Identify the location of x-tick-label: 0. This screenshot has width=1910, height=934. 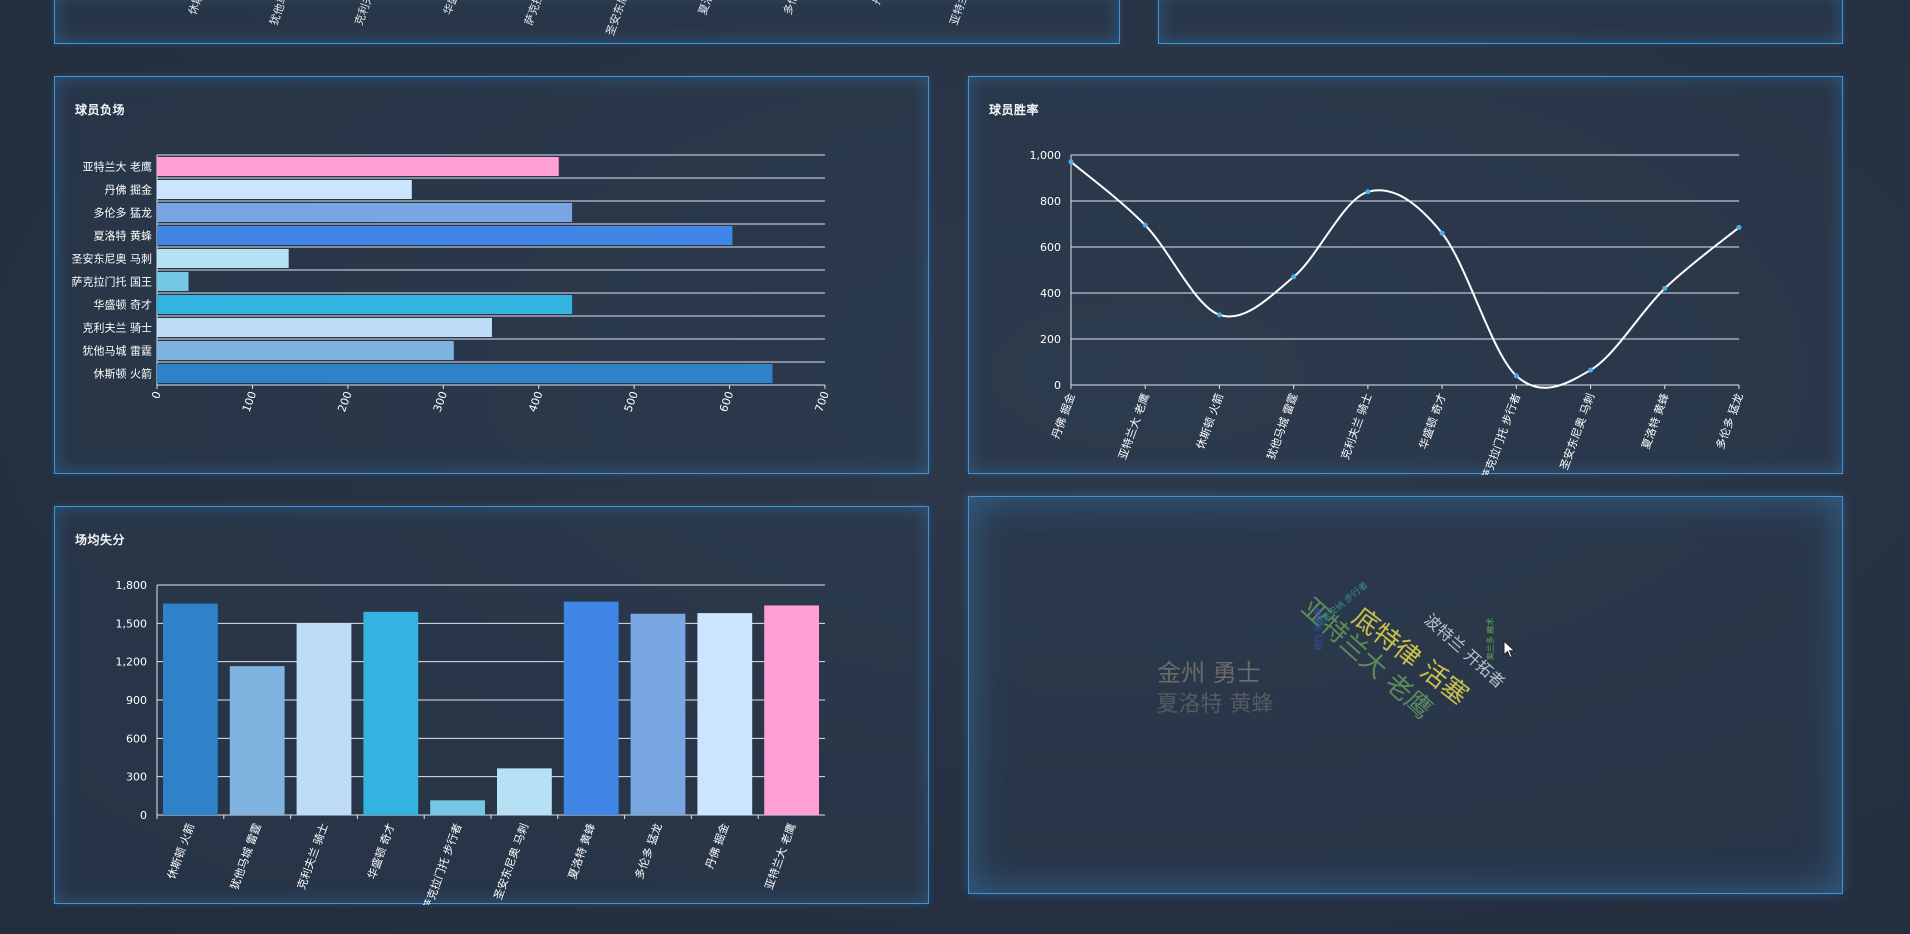
(156, 395).